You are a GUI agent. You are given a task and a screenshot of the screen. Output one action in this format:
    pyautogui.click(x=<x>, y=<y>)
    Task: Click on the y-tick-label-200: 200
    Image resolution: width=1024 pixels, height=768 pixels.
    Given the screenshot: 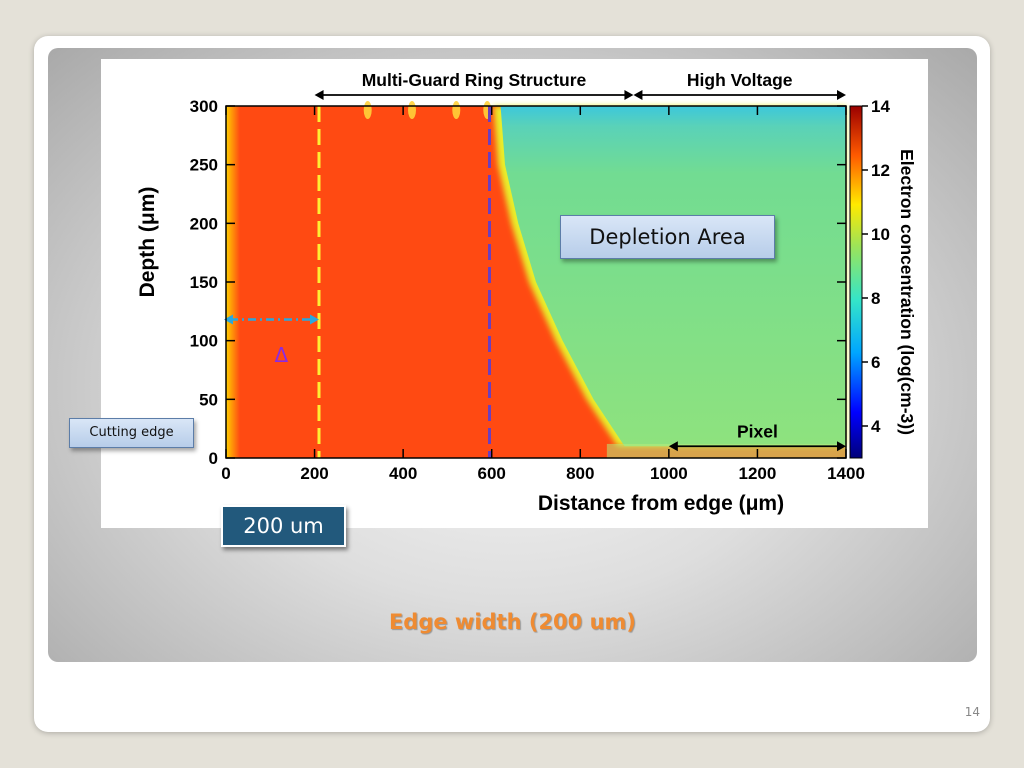 What is the action you would take?
    pyautogui.click(x=204, y=223)
    